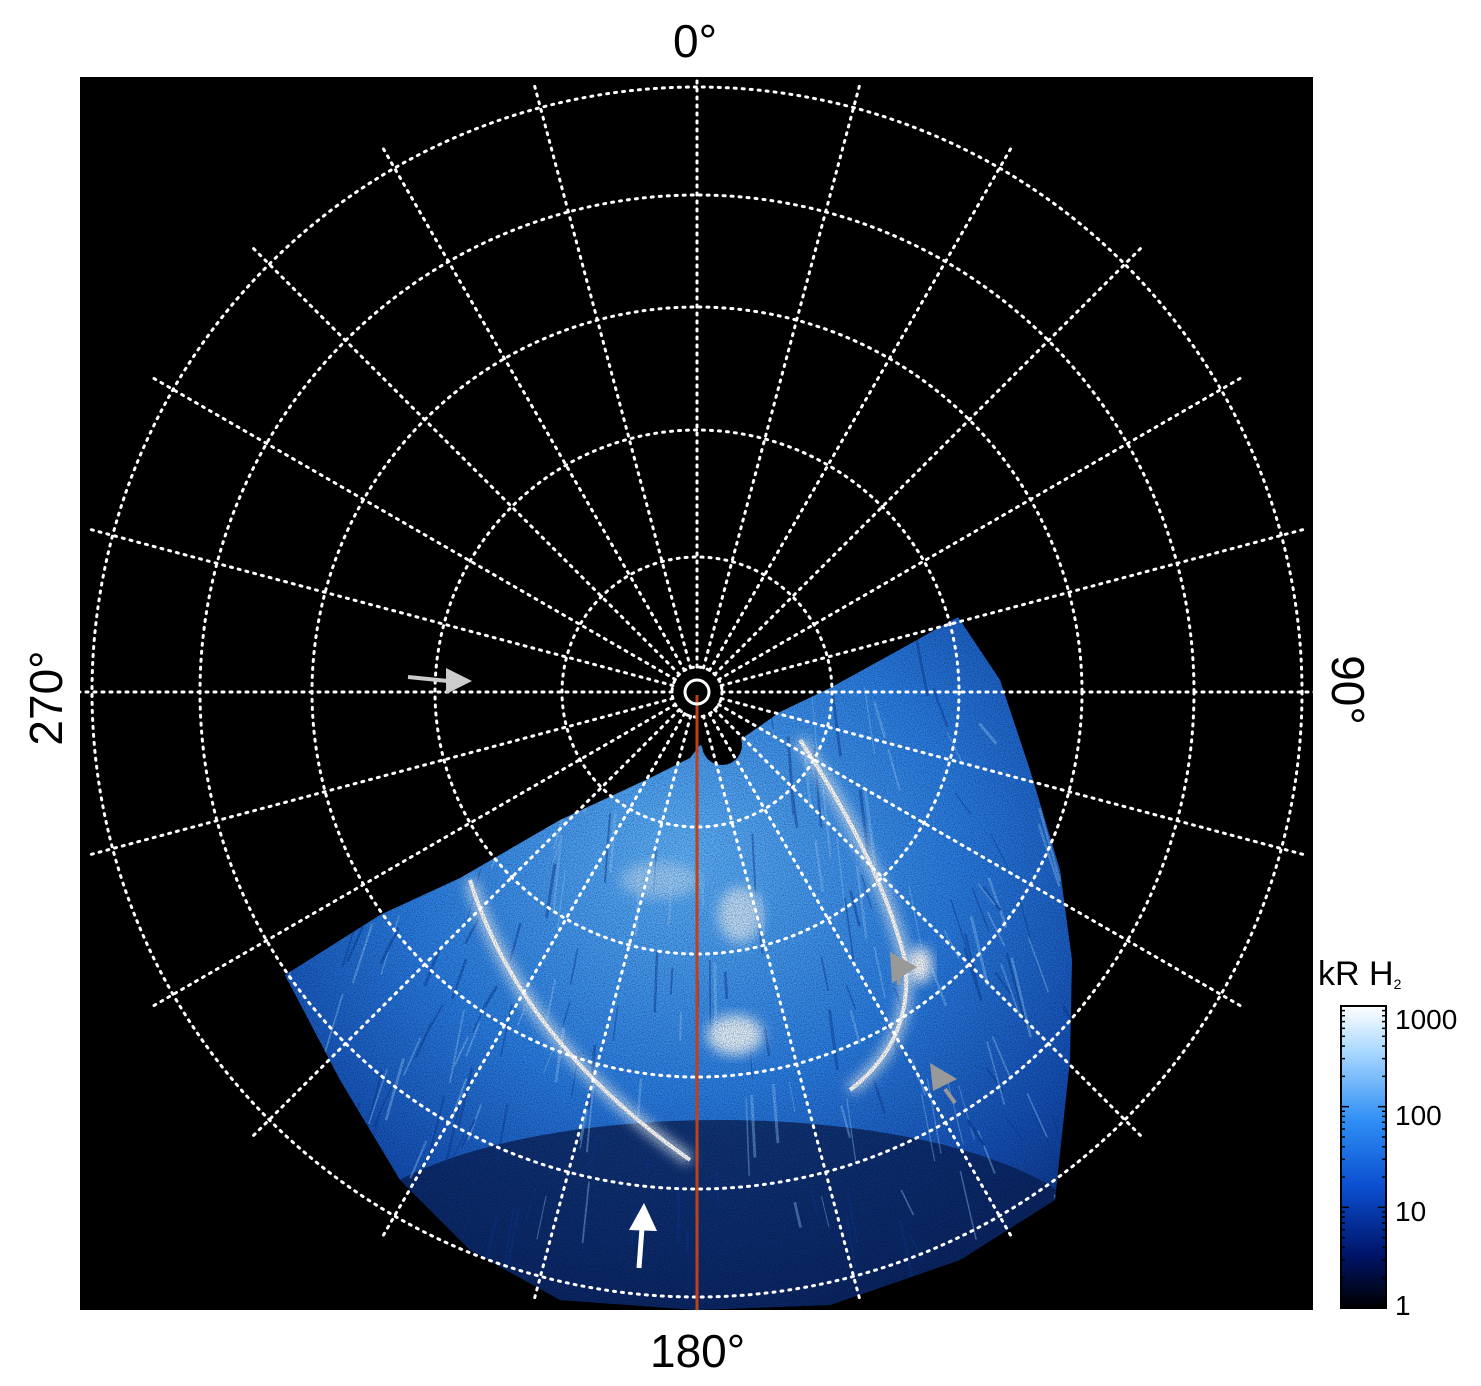 The width and height of the screenshot is (1481, 1386). What do you see at coordinates (459, 681) in the screenshot?
I see `arrow-head-left` at bounding box center [459, 681].